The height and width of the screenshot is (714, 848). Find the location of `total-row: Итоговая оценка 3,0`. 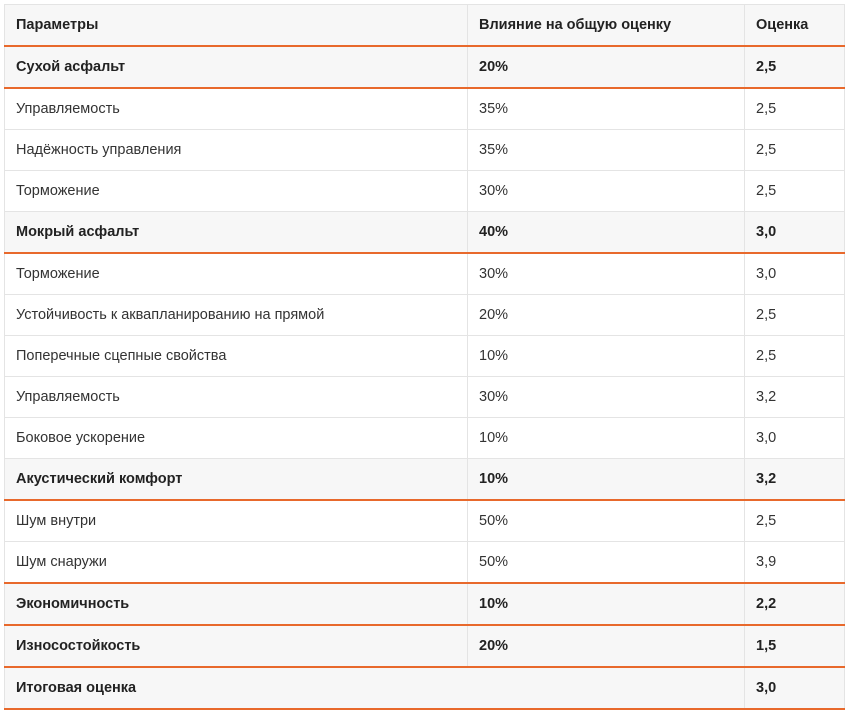

total-row: Итоговая оценка 3,0 is located at coordinates (424, 688).